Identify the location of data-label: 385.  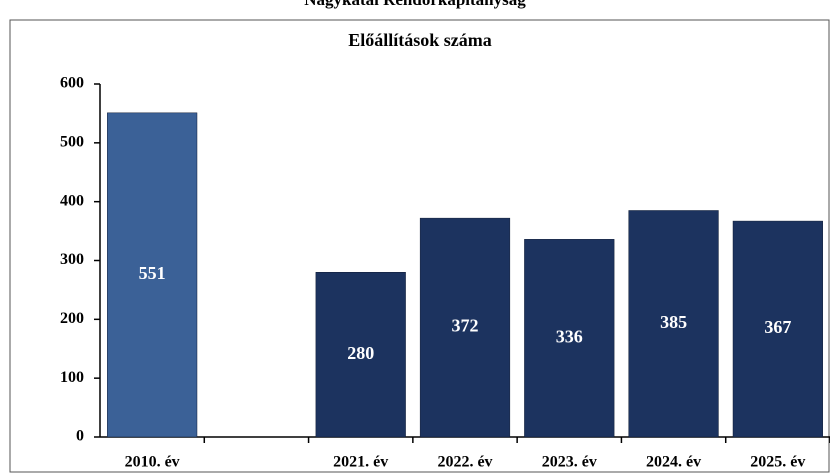
(673, 322).